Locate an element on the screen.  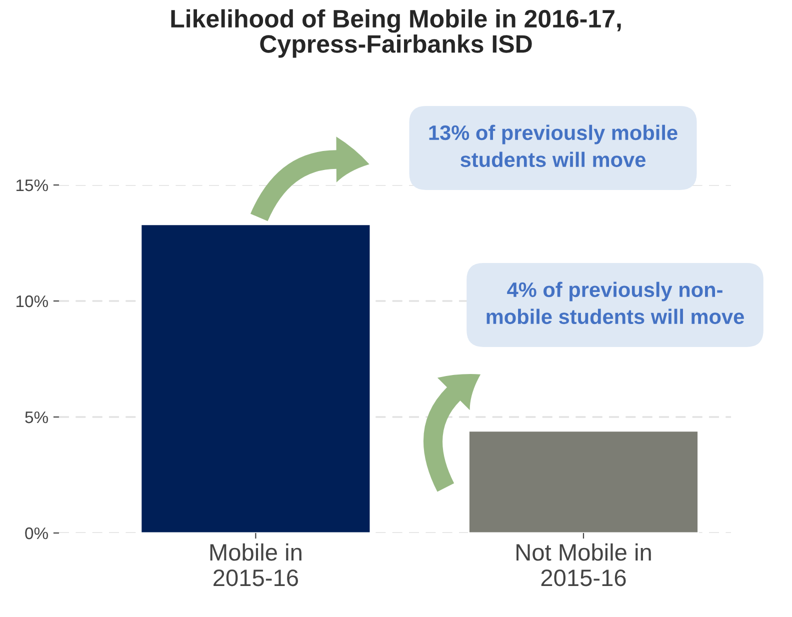
y-tick-label: 10% is located at coordinates (32, 301).